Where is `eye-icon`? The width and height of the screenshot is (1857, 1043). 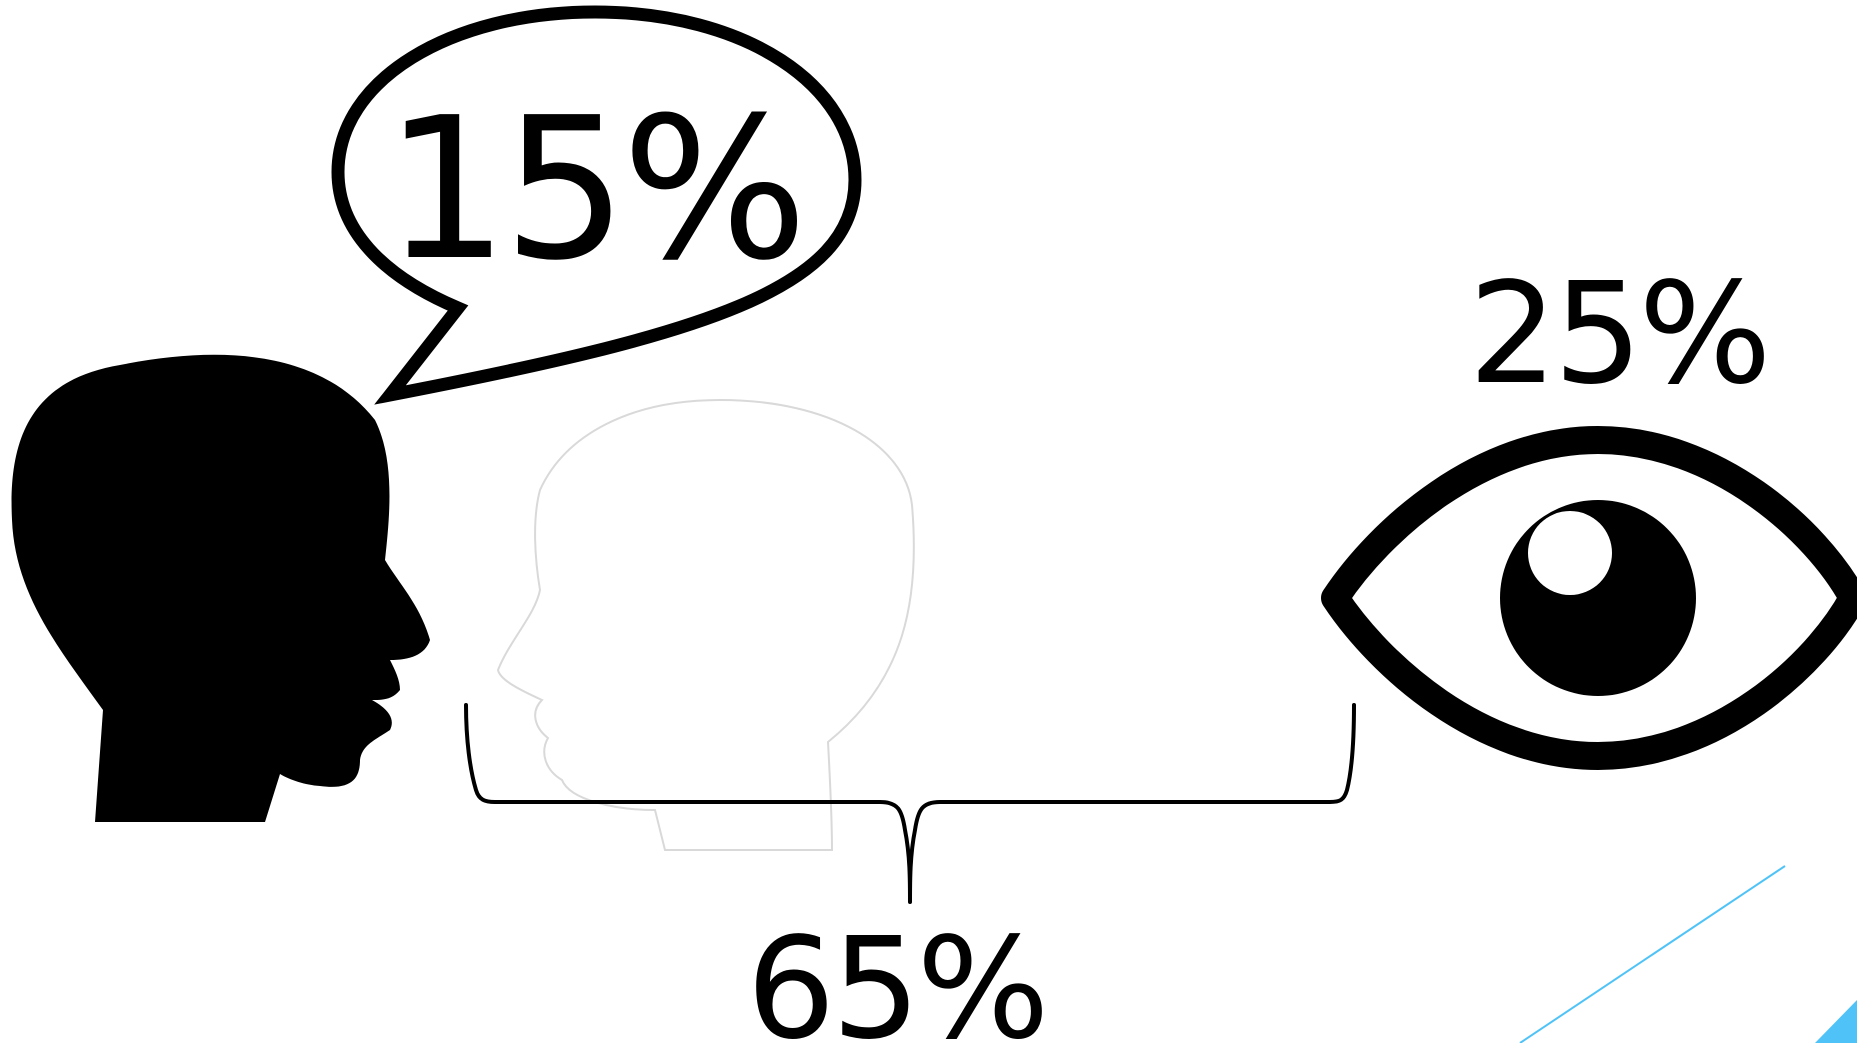 eye-icon is located at coordinates (1589, 598).